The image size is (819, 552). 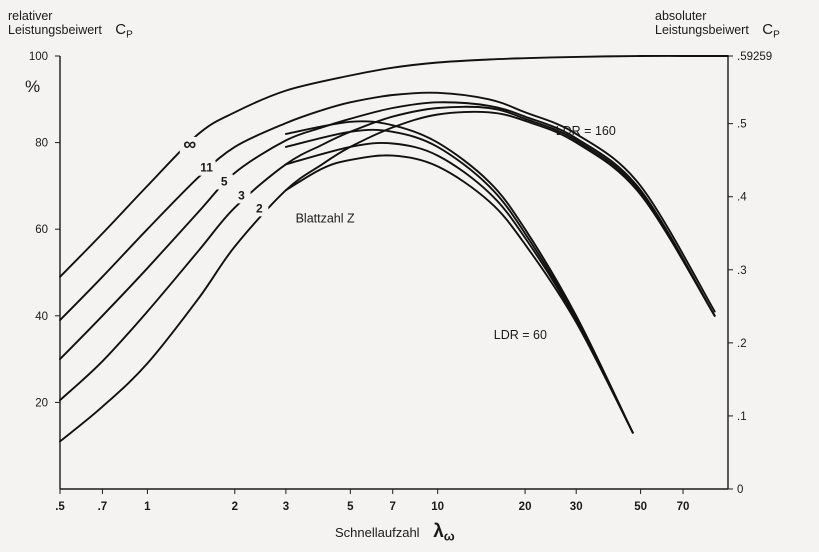 I want to click on left-axis-symbol: C, so click(x=121, y=29).